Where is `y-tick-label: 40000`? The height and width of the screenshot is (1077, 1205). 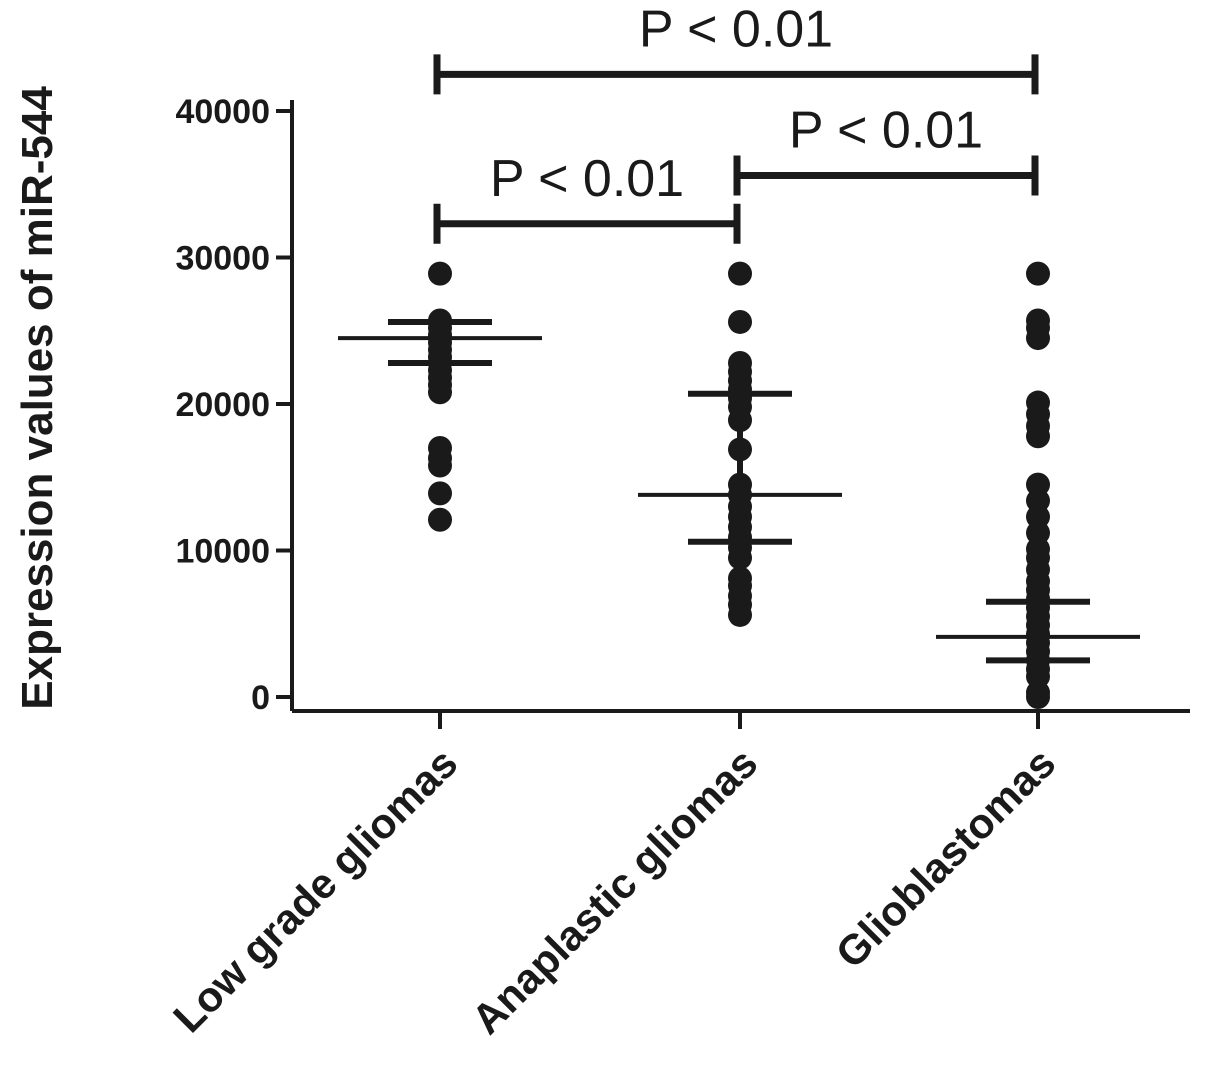
y-tick-label: 40000 is located at coordinates (222, 112).